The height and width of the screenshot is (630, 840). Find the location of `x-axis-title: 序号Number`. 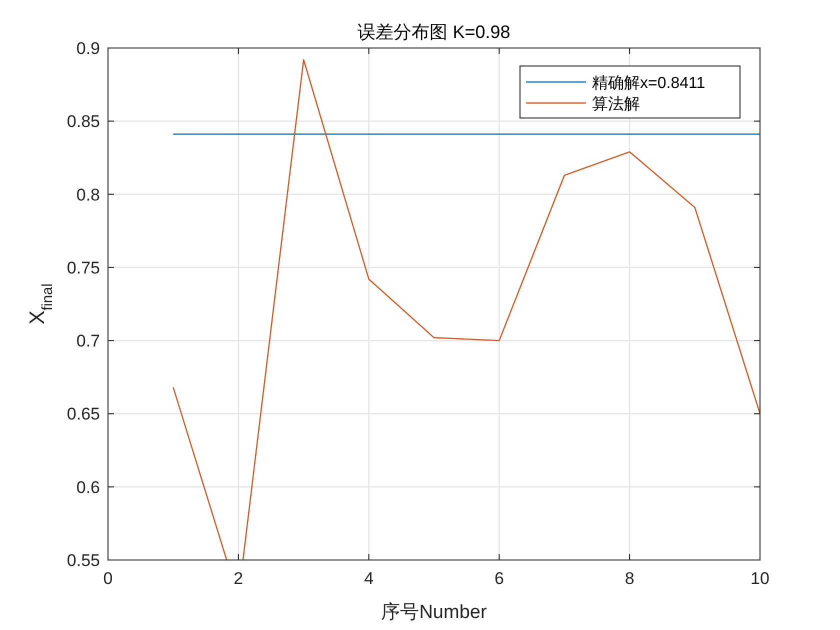

x-axis-title: 序号Number is located at coordinates (434, 612).